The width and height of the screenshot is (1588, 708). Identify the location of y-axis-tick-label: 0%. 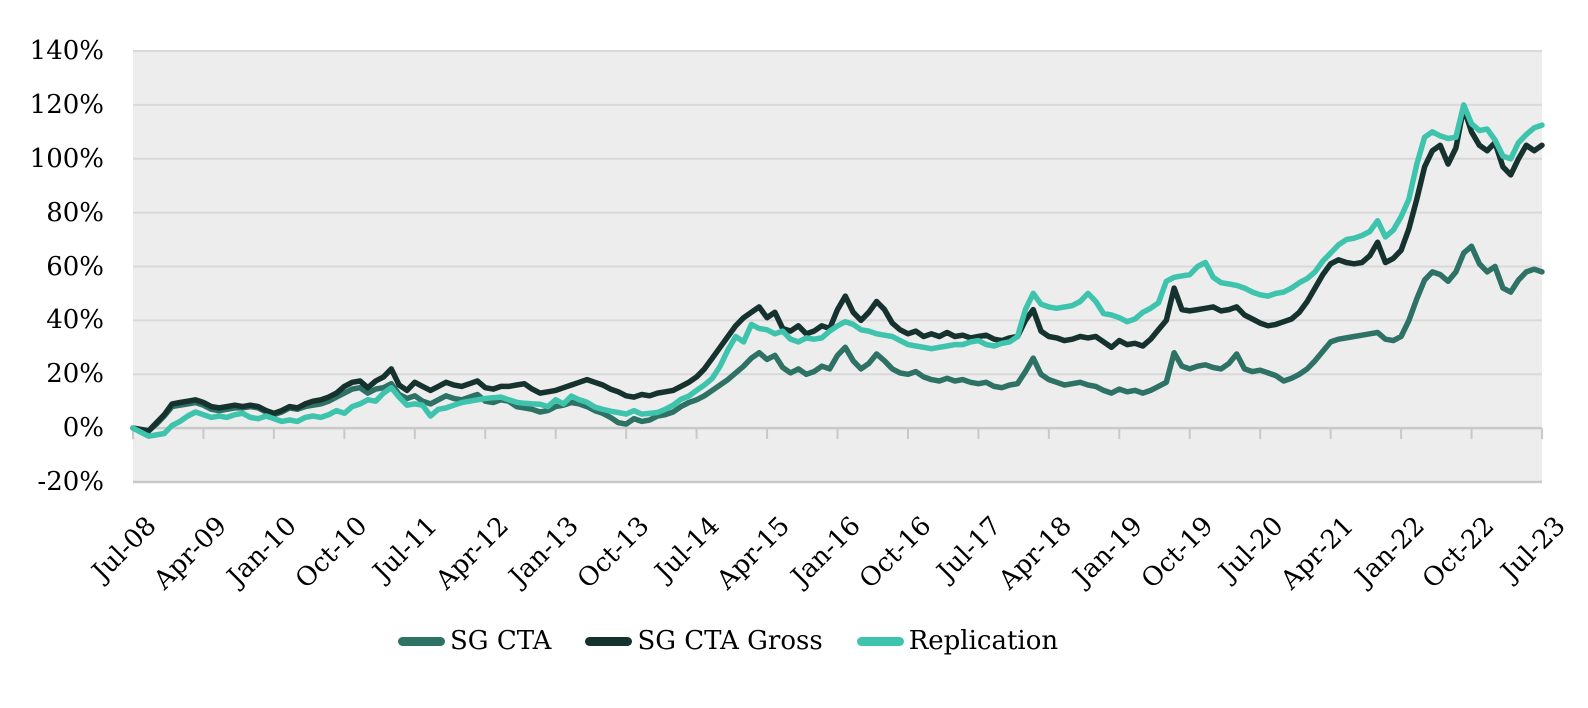
(83, 428).